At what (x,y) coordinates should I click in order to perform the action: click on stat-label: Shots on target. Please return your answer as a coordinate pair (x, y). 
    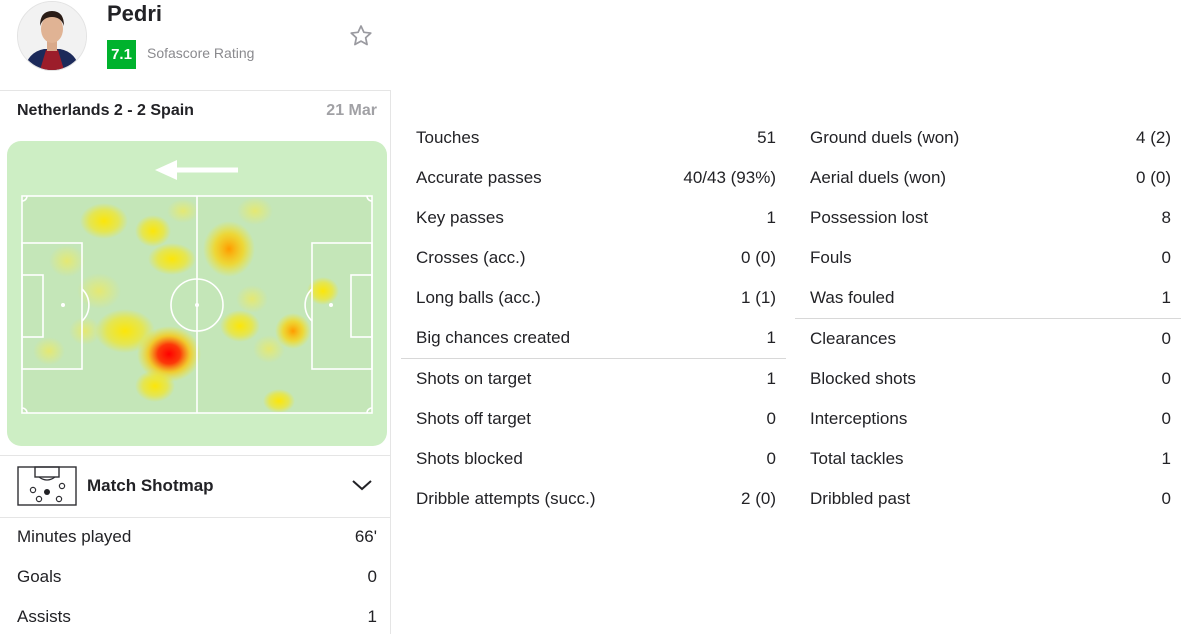
    Looking at the image, I should click on (474, 378).